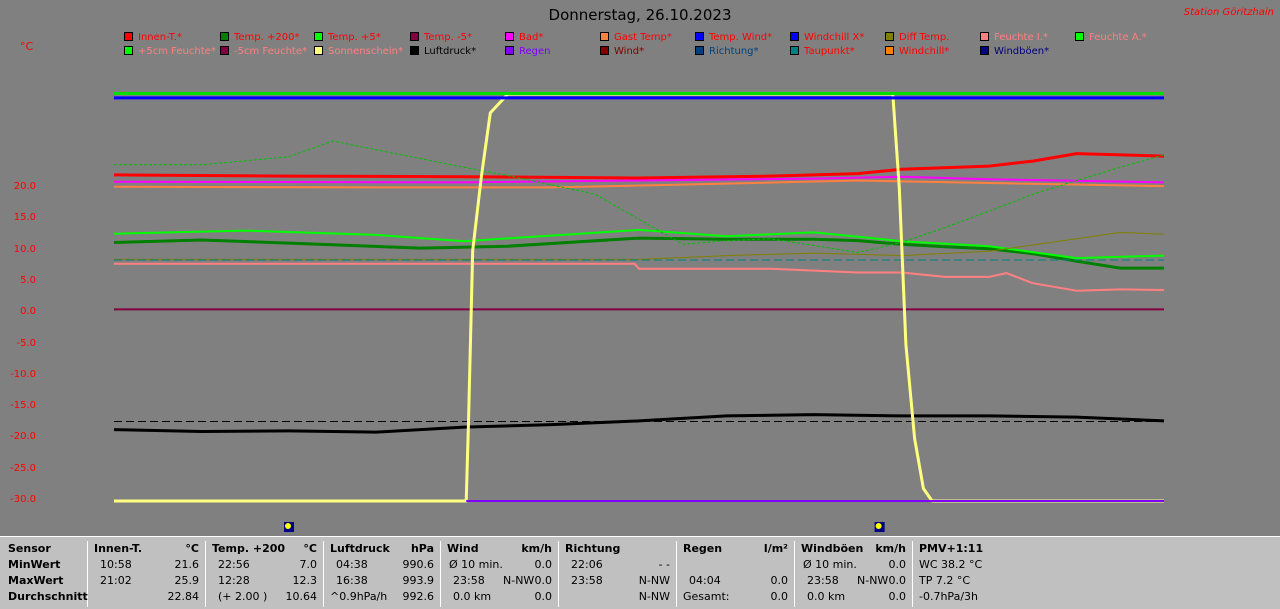 Image resolution: width=1280 pixels, height=609 pixels. What do you see at coordinates (736, 574) in the screenshot?
I see `stats-regen-column: Regen l/m² 04:04 0.0 Gesamt: 0.0` at bounding box center [736, 574].